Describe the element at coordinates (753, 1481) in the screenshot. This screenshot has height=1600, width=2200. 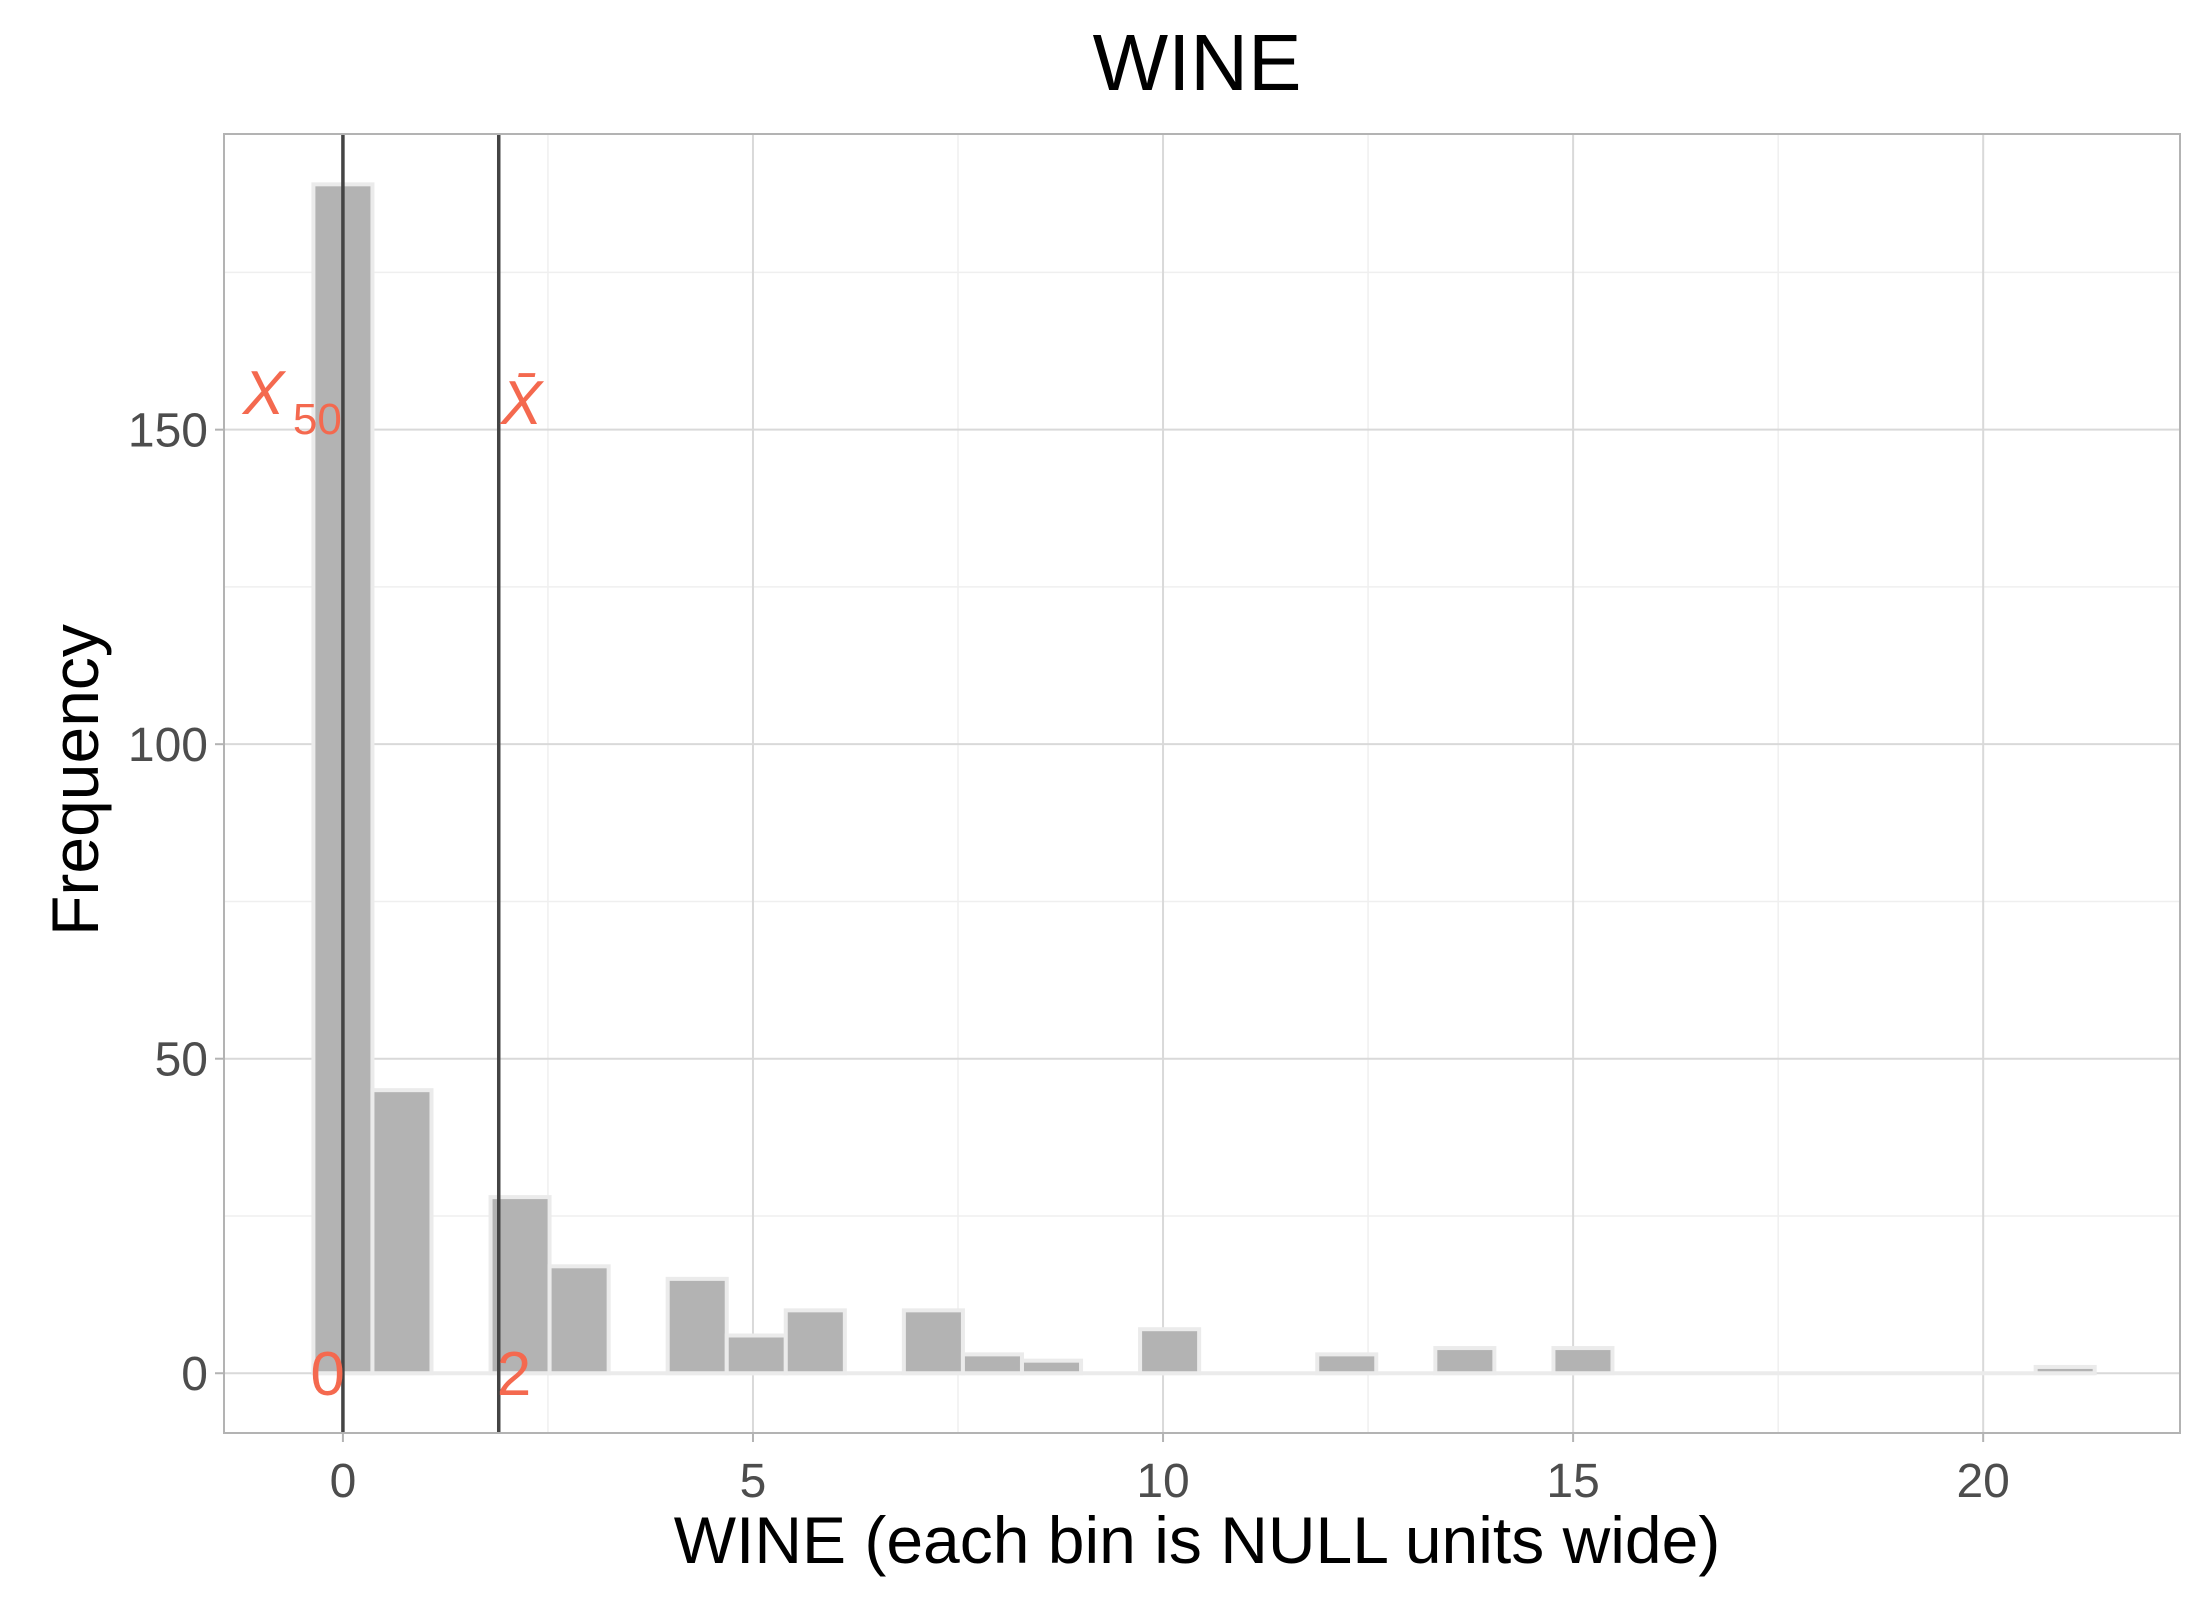
I see `x-tick-label: 5` at that location.